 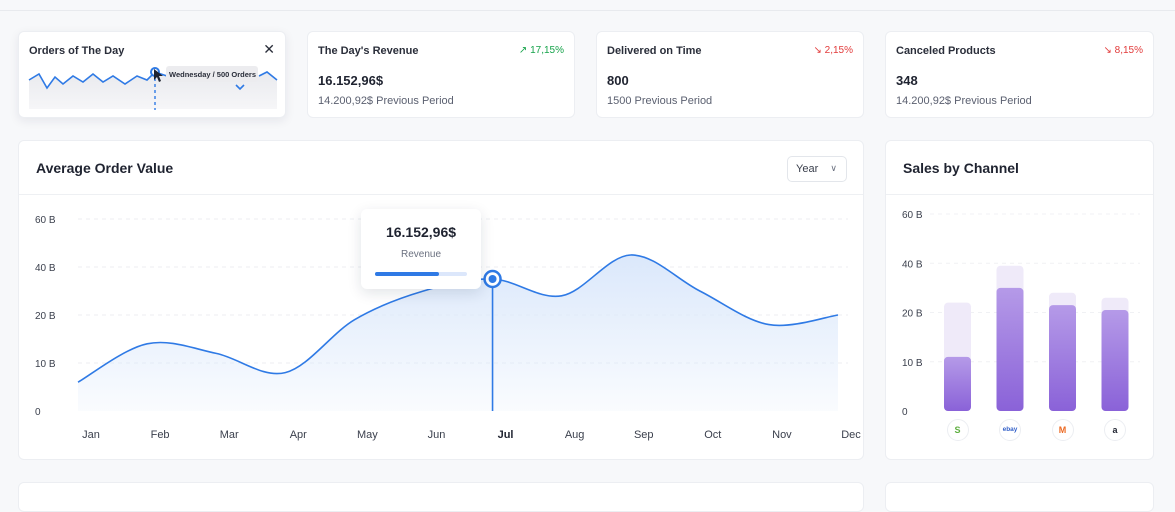 What do you see at coordinates (654, 51) in the screenshot?
I see `delivered-title: Delivered on Time` at bounding box center [654, 51].